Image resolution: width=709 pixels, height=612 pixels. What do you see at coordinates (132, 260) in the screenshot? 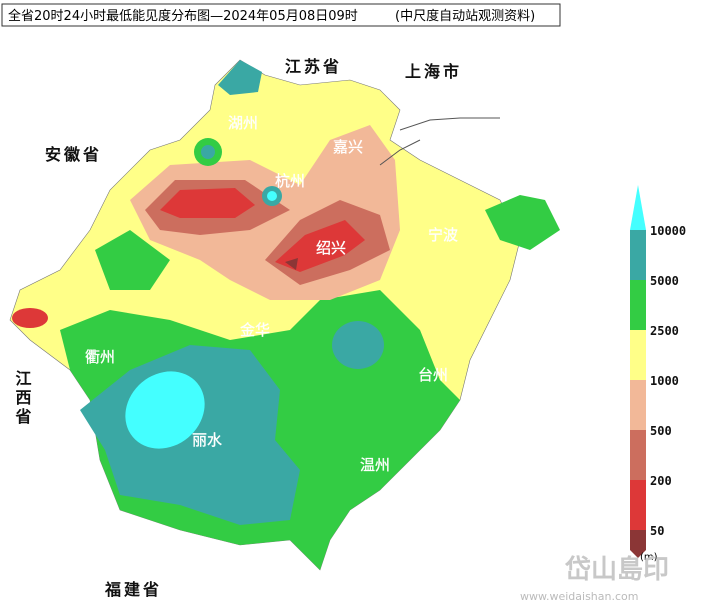
I see `green-area` at bounding box center [132, 260].